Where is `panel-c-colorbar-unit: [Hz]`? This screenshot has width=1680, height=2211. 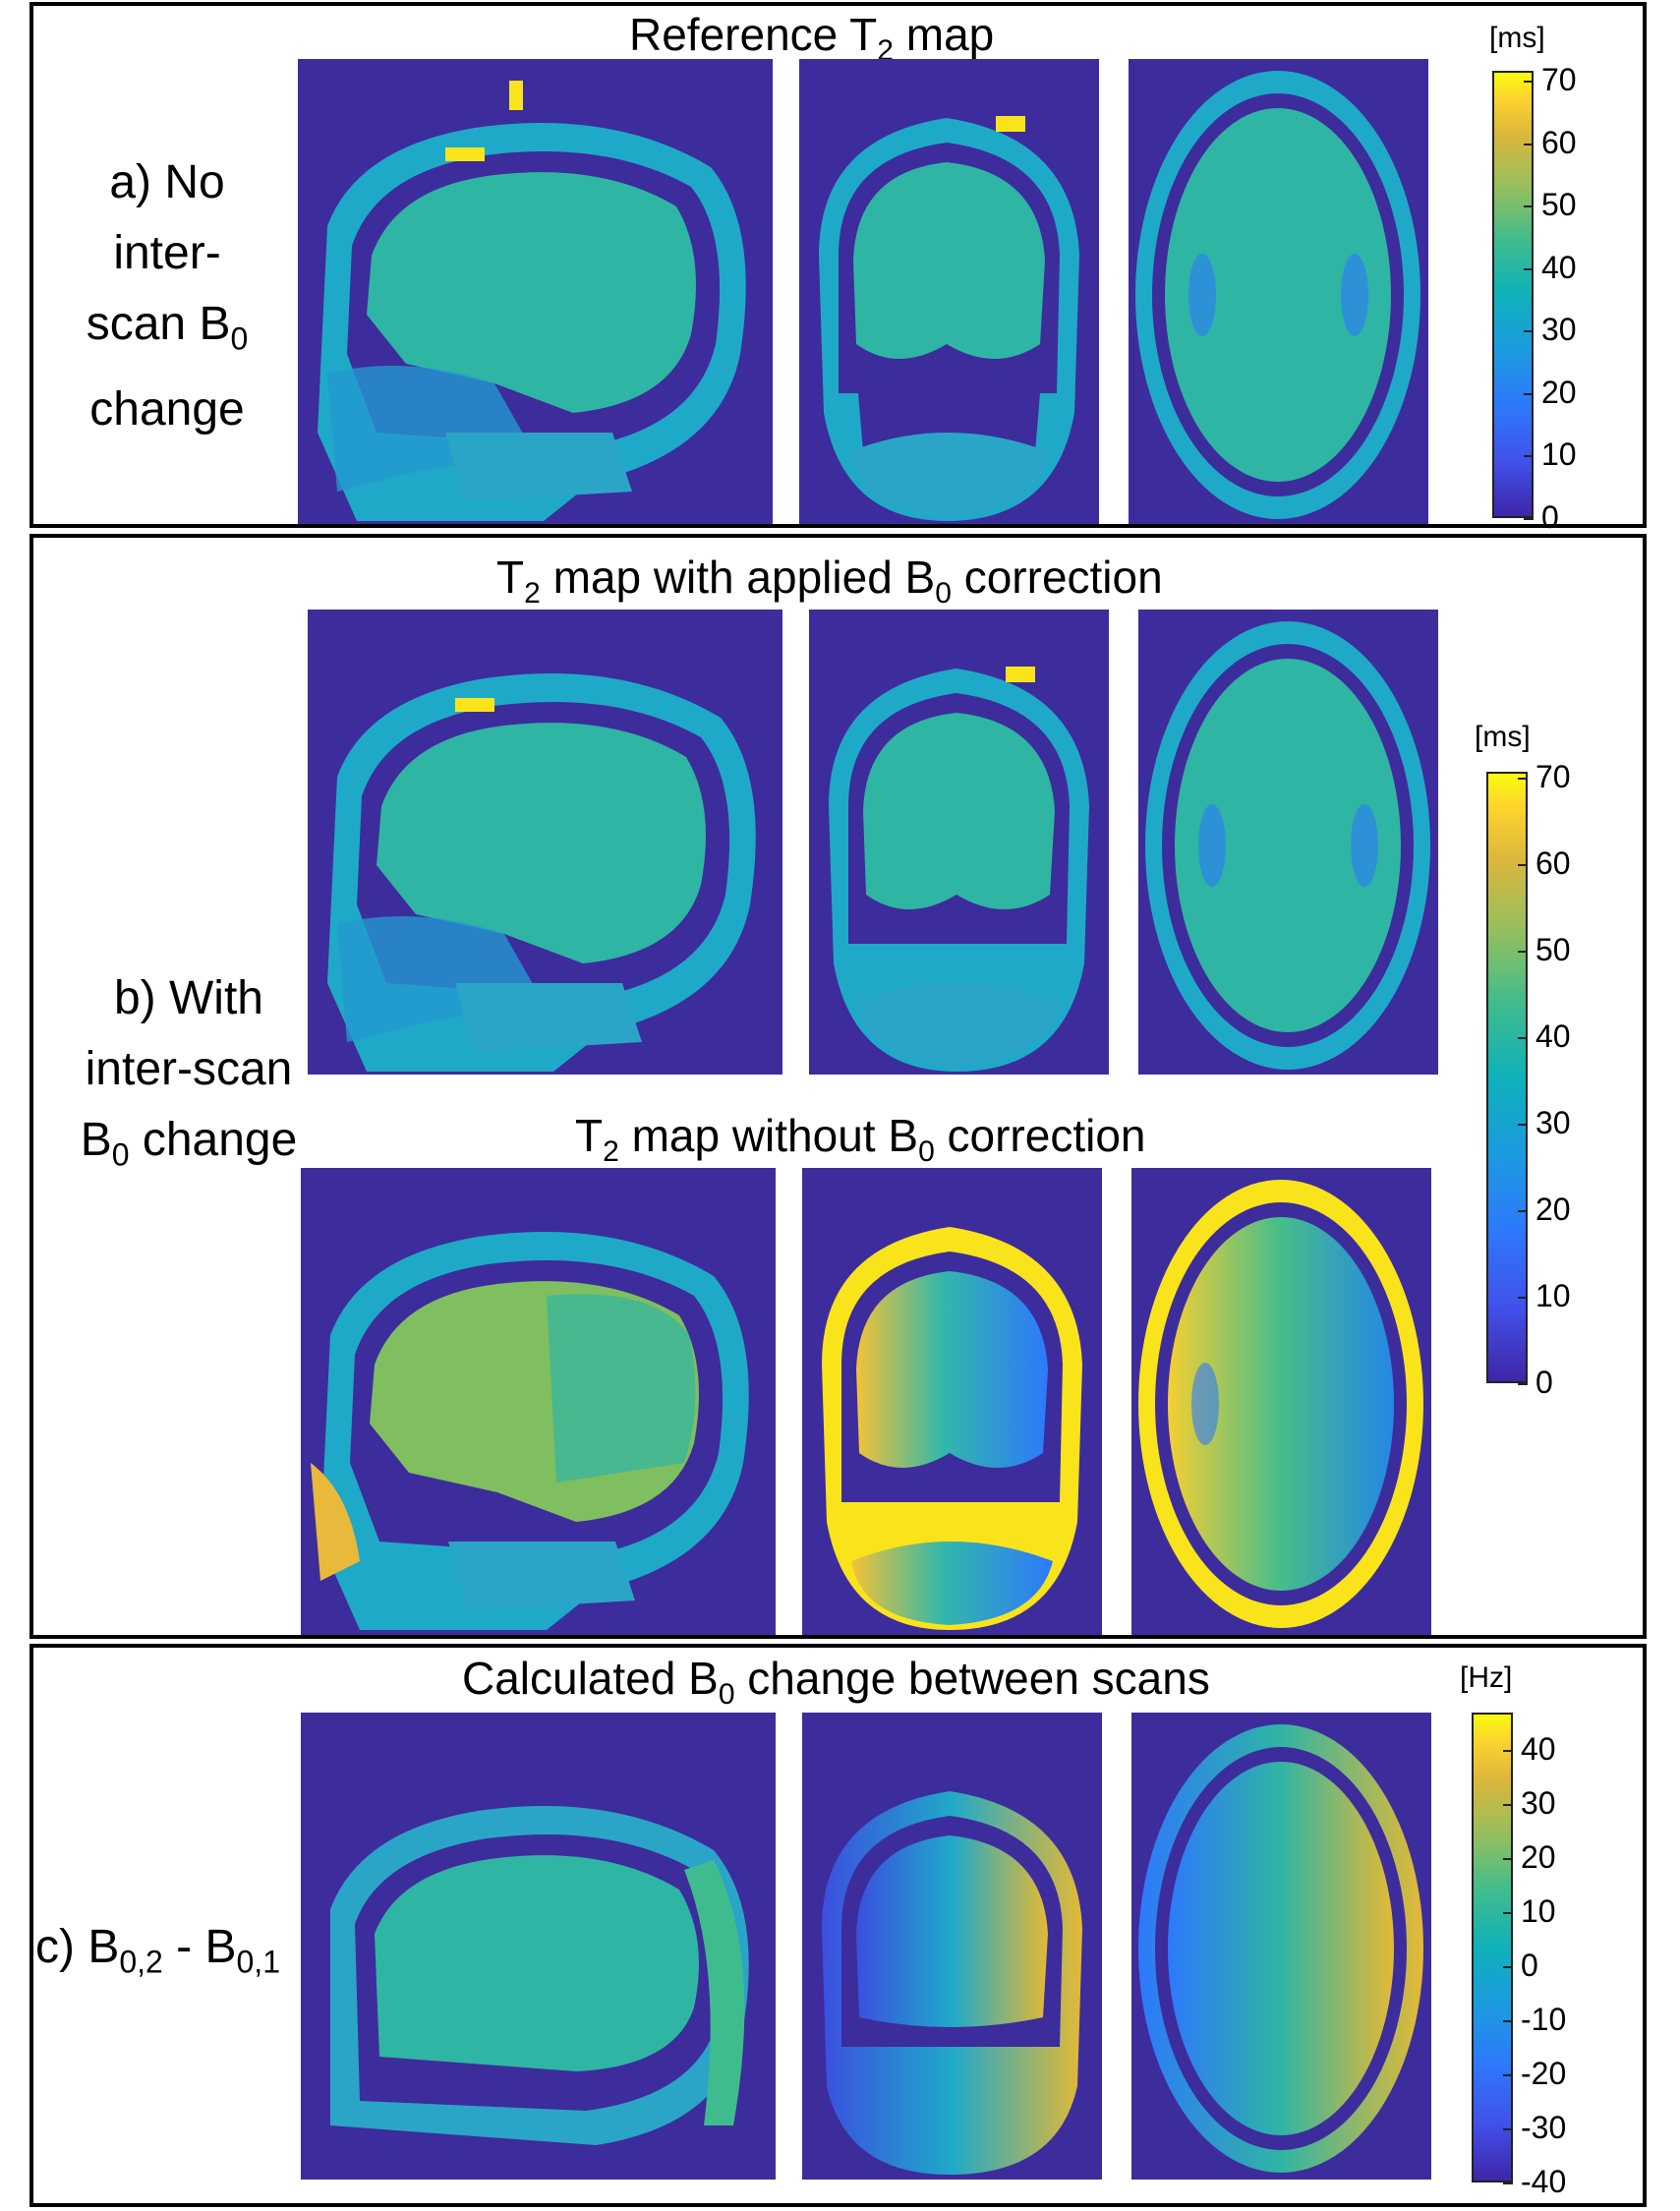
panel-c-colorbar-unit: [Hz] is located at coordinates (1486, 1677).